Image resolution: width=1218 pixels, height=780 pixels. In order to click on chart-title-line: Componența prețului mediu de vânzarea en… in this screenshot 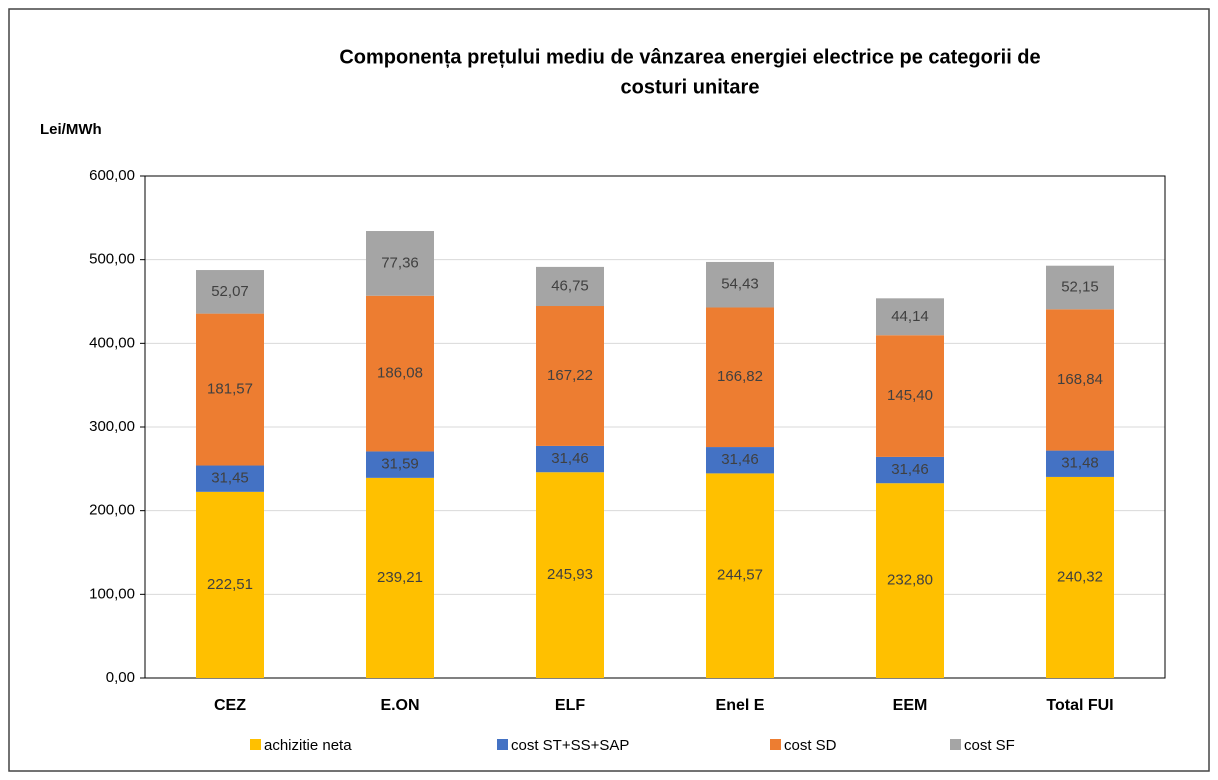, I will do `click(689, 57)`.